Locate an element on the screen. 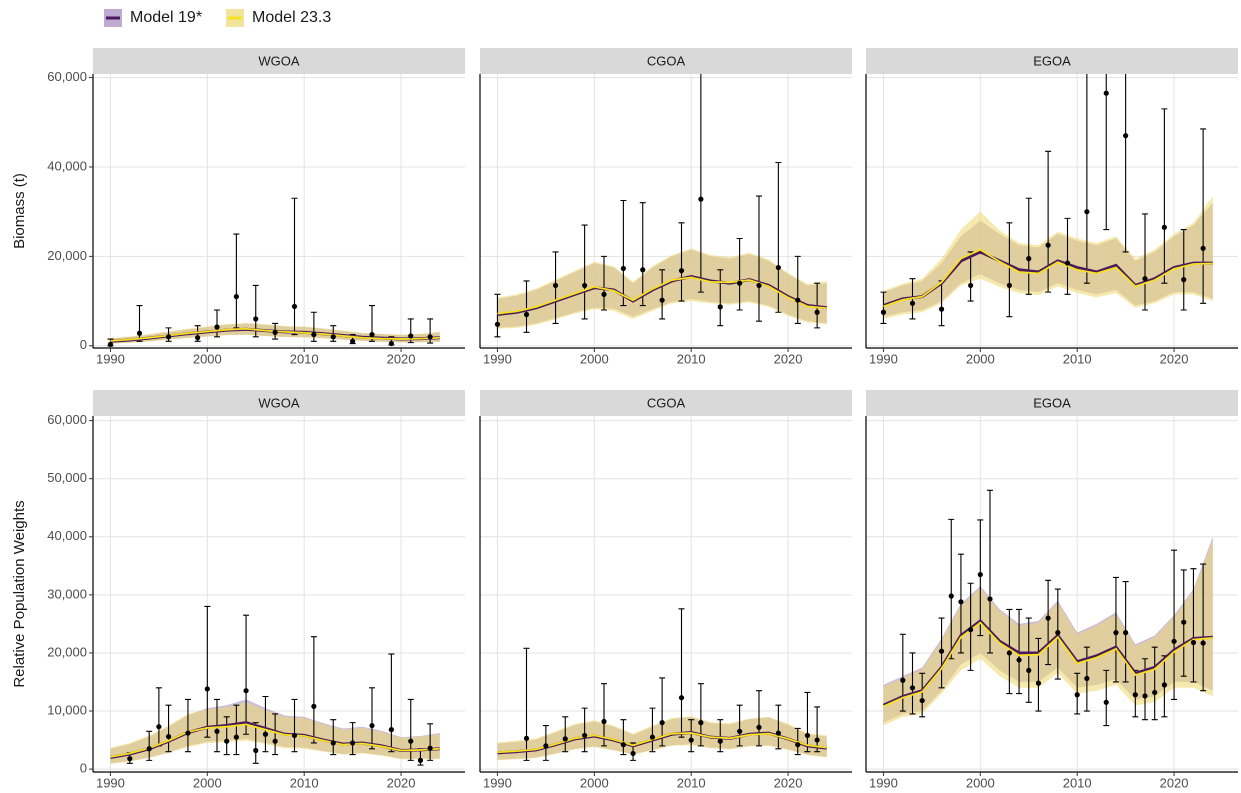 The height and width of the screenshot is (793, 1241). strip-label: WGOA is located at coordinates (278, 60).